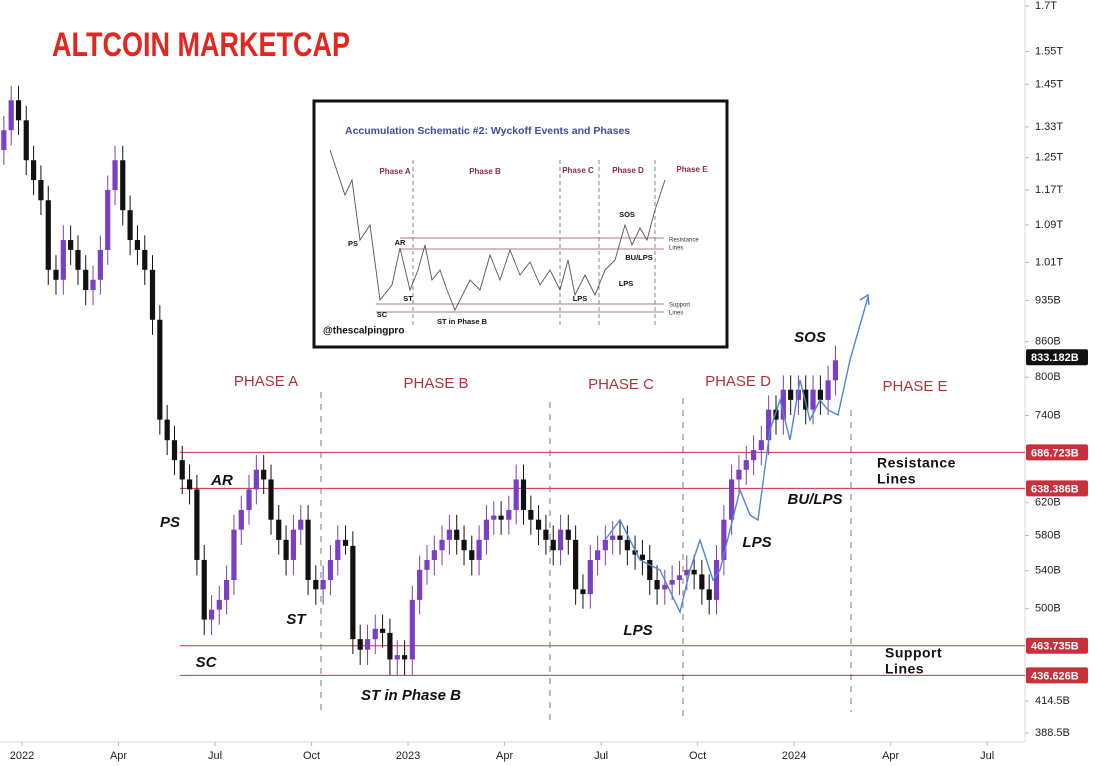  What do you see at coordinates (363, 331) in the screenshot?
I see `inset-handle: @thescalpingpro` at bounding box center [363, 331].